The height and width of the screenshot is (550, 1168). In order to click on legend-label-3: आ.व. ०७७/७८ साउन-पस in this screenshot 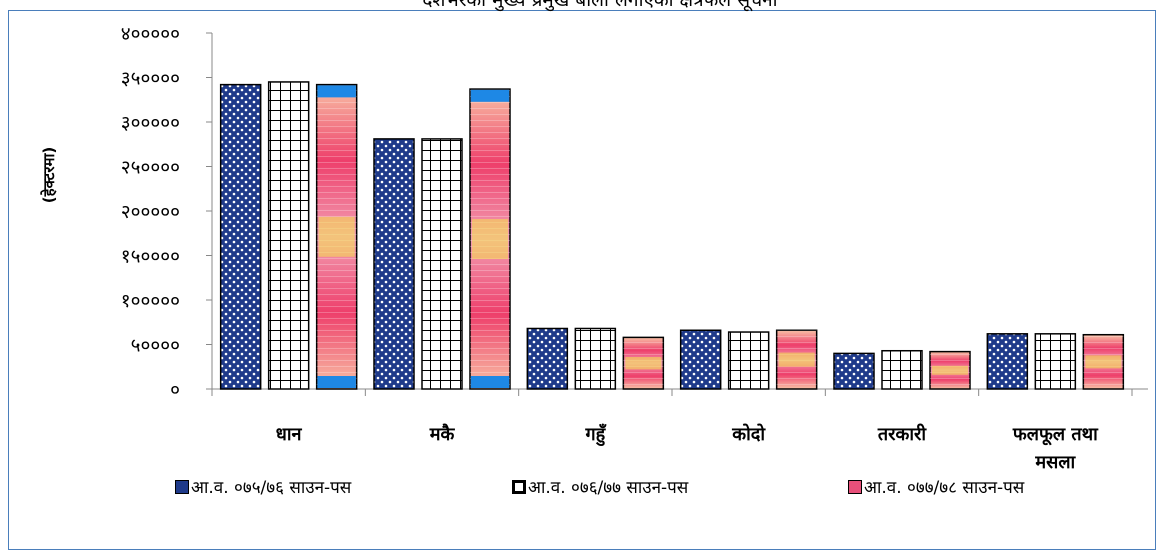, I will do `click(944, 488)`.